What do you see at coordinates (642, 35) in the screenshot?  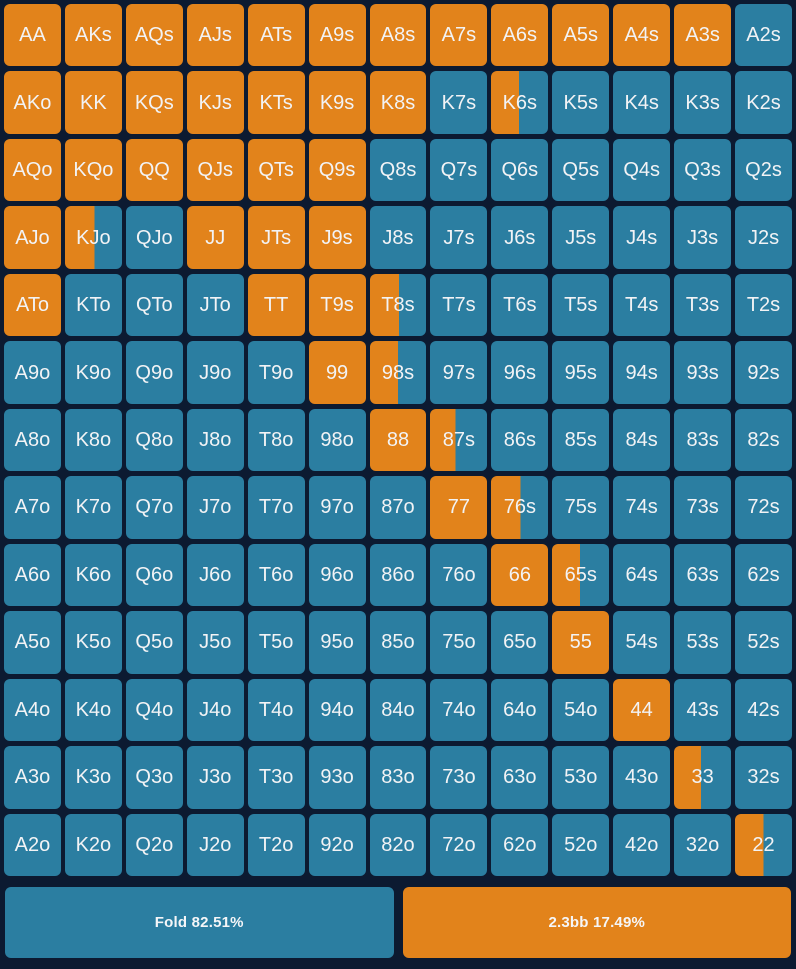 I see `hand-cell-A4s: A4s` at bounding box center [642, 35].